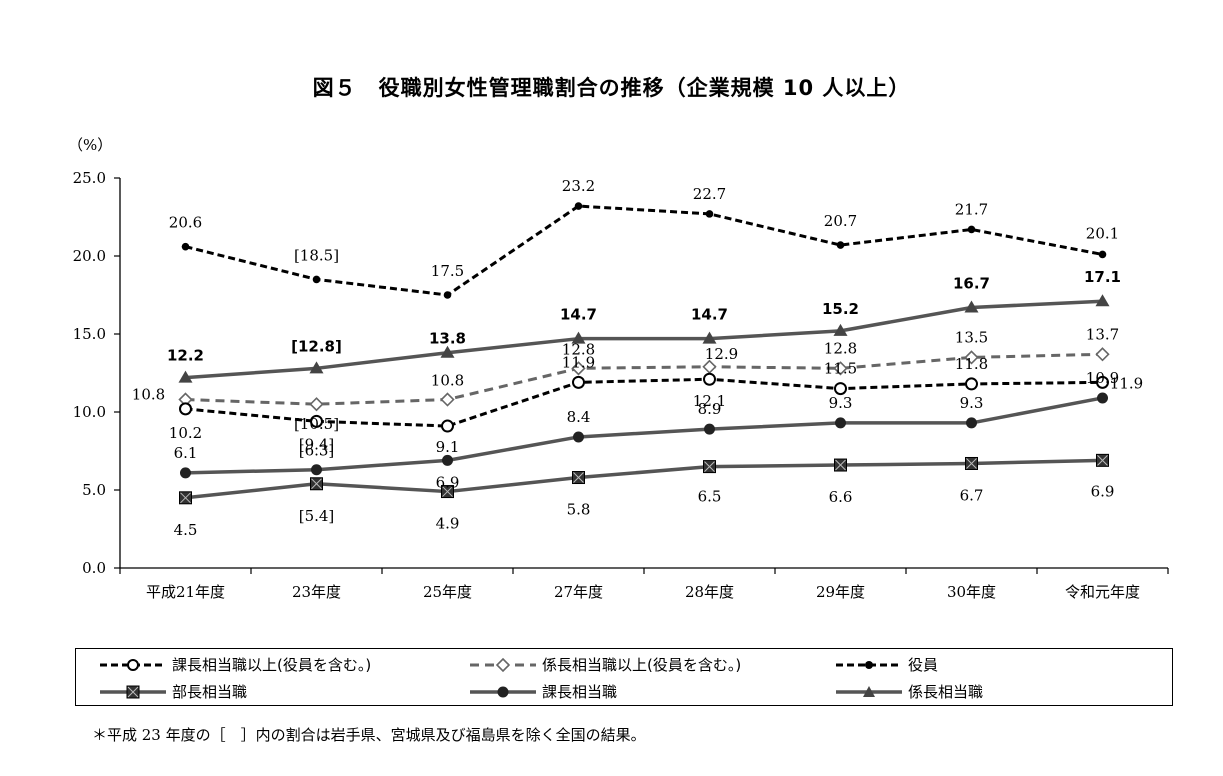  What do you see at coordinates (710, 497) in the screenshot?
I see `data-label: 6.5` at bounding box center [710, 497].